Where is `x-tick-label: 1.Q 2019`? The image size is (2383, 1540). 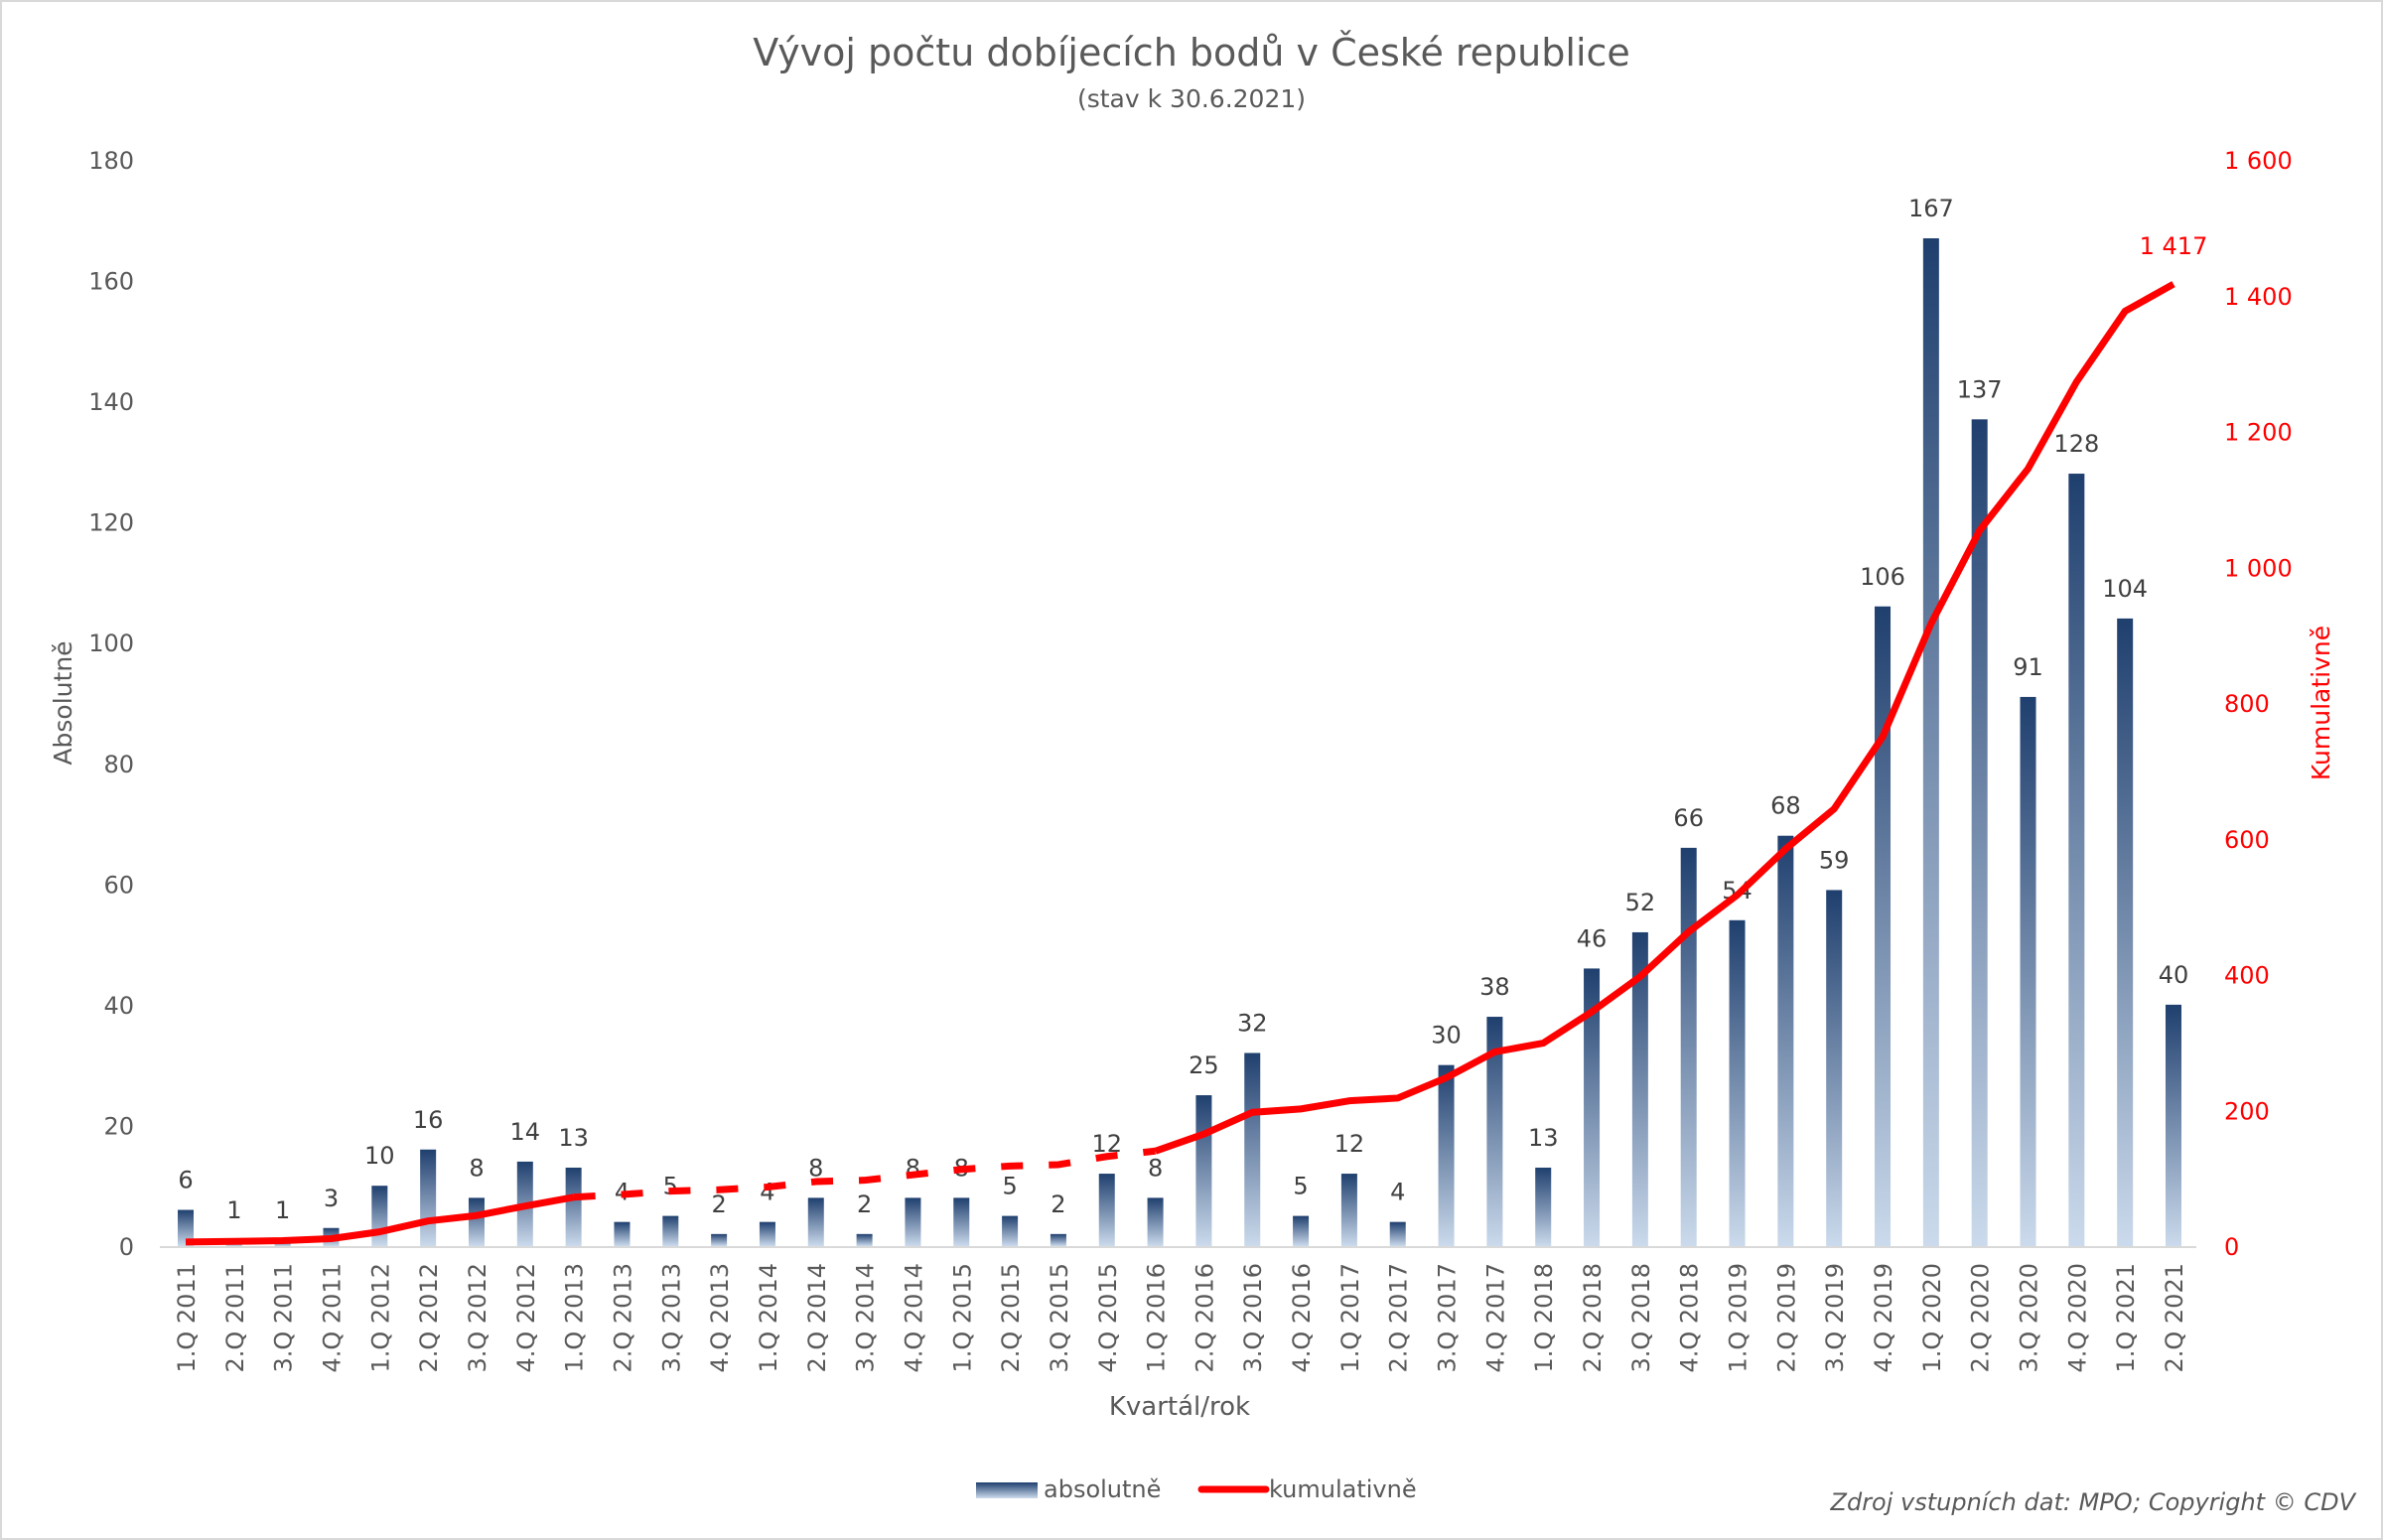
x-tick-label: 1.Q 2019 is located at coordinates (1739, 1318).